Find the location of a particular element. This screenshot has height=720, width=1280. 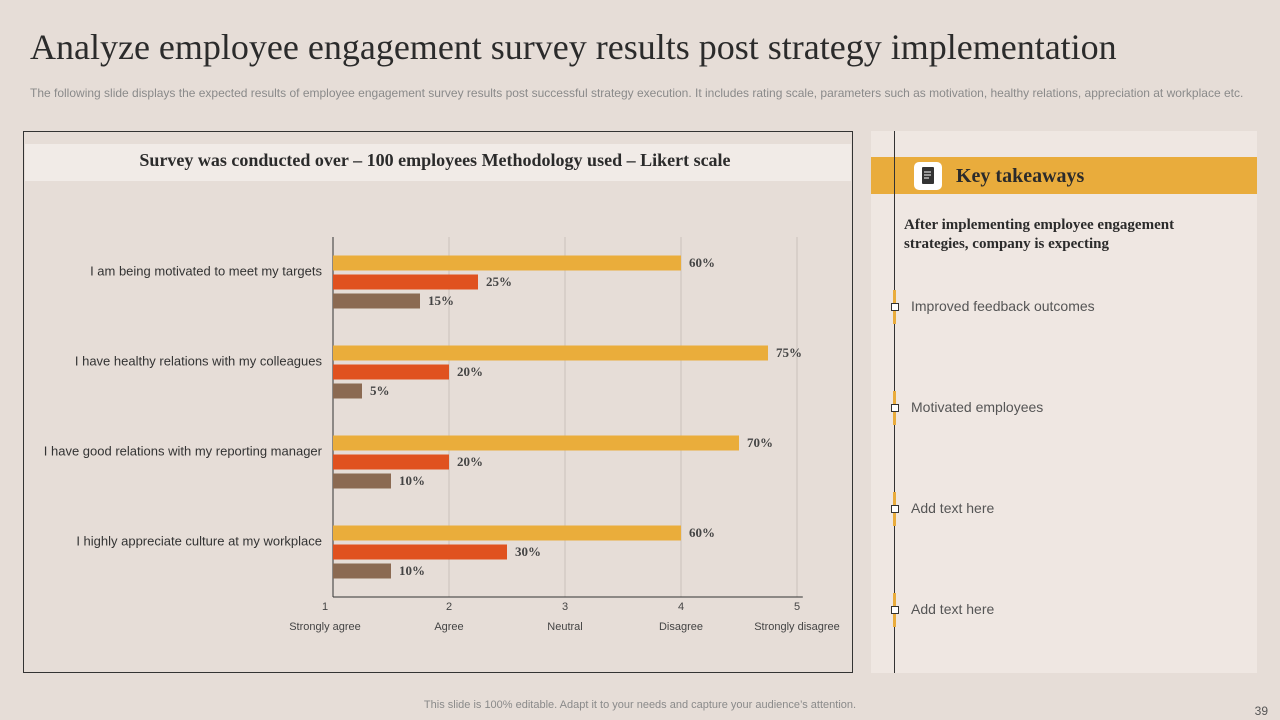

value-label: 15% is located at coordinates (441, 300).